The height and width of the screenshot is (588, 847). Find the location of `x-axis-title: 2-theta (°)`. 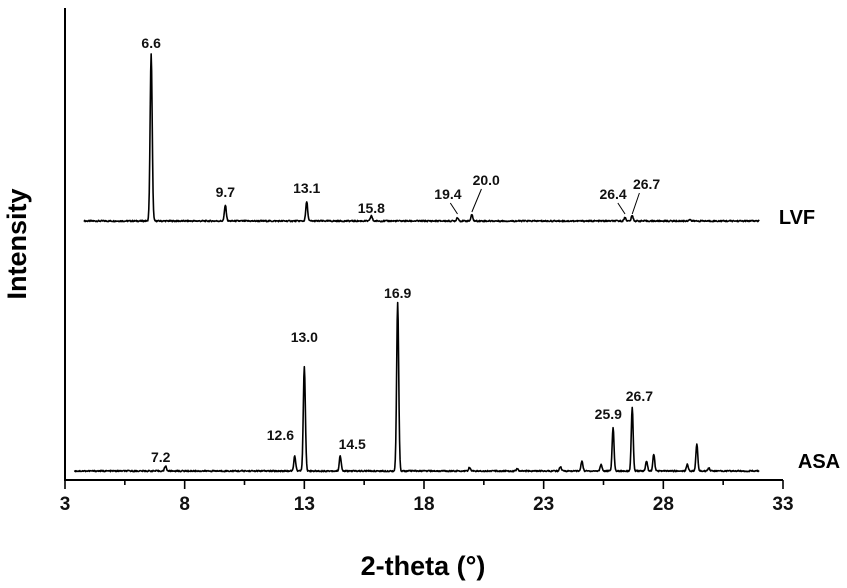

x-axis-title: 2-theta (°) is located at coordinates (423, 566).